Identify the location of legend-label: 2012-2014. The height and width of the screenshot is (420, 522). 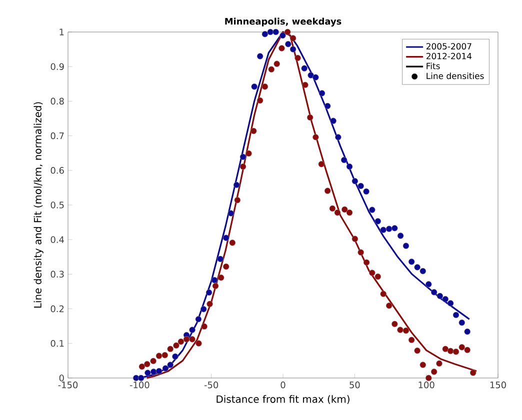
(449, 56).